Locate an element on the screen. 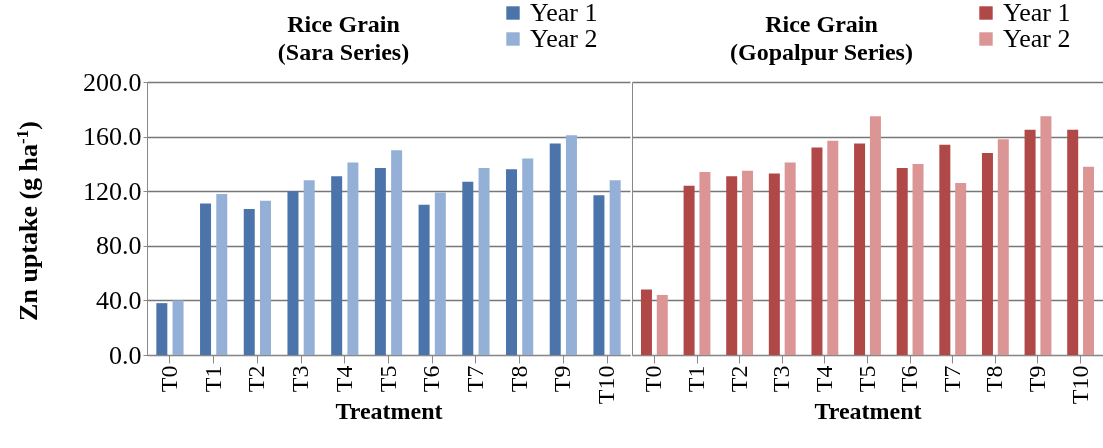 The width and height of the screenshot is (1103, 448). y-tick-label: 200.0 is located at coordinates (112, 82).